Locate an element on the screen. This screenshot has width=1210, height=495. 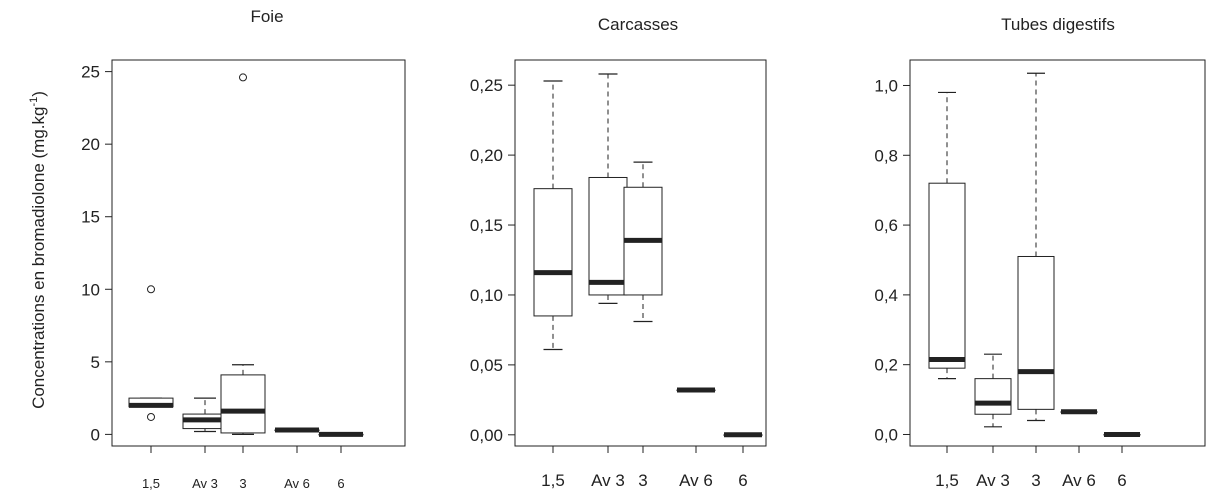
y-tick-label: 25 is located at coordinates (90, 72).